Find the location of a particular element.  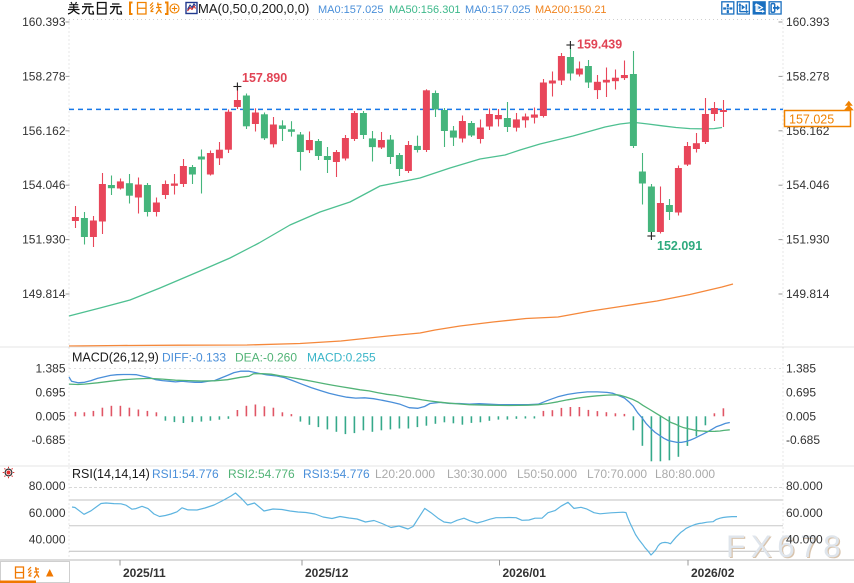

svg-text: MA(0,50,0,200,0,0) is located at coordinates (253, 8).